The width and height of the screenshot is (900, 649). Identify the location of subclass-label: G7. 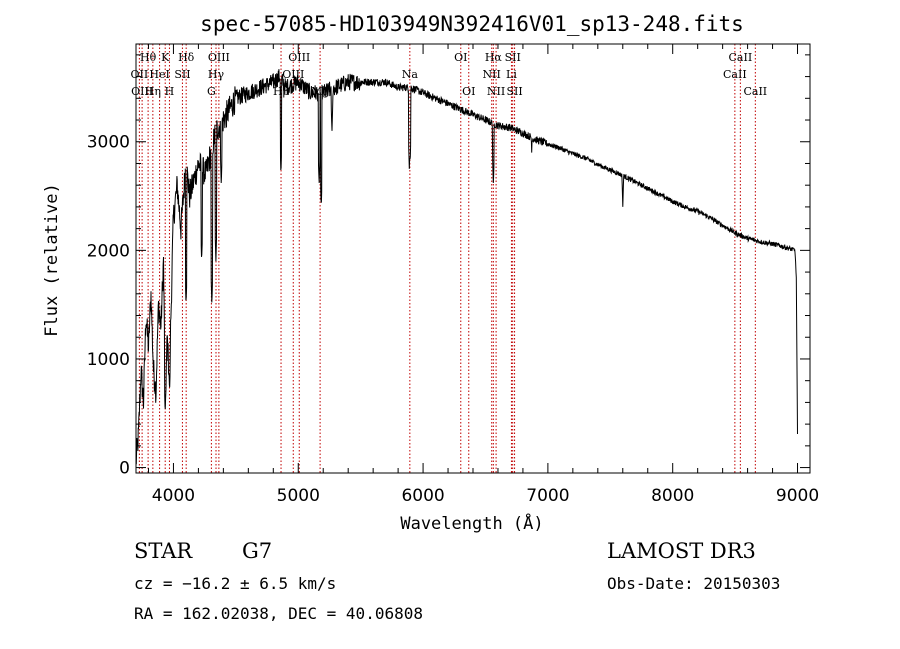
(257, 551).